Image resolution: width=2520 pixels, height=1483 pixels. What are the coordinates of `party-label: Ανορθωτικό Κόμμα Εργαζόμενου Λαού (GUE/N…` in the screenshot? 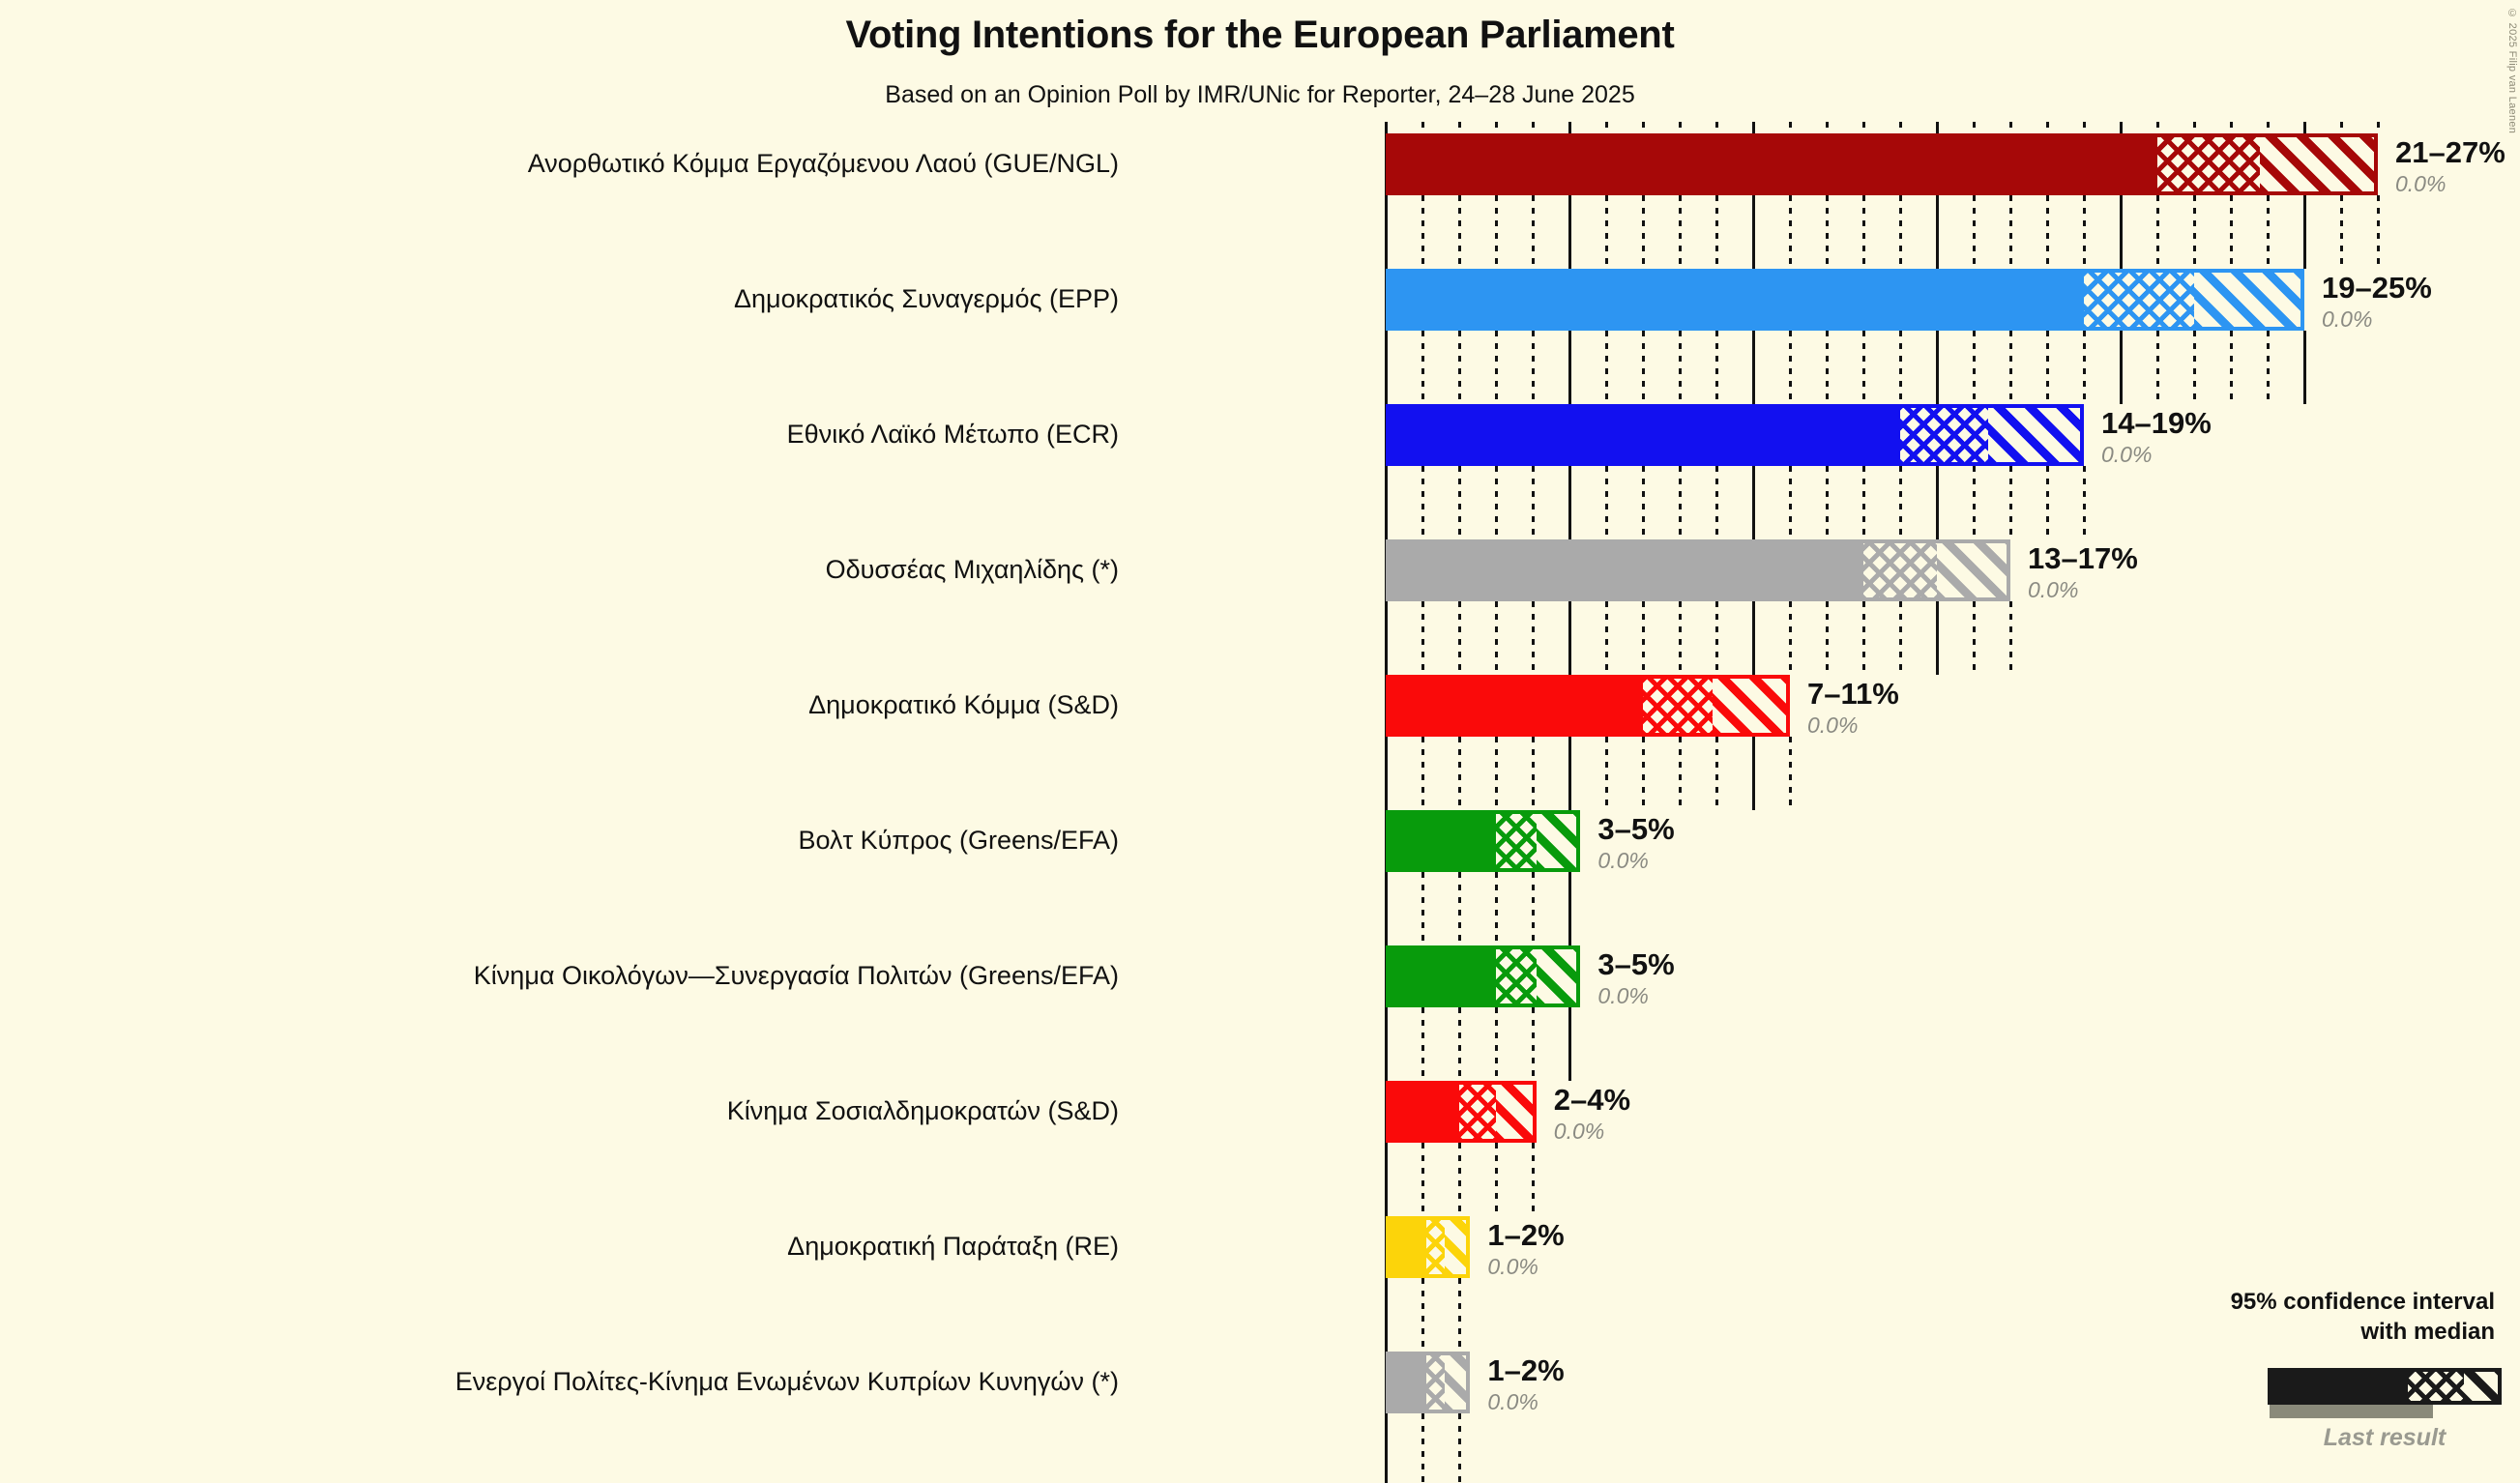 It's located at (823, 163).